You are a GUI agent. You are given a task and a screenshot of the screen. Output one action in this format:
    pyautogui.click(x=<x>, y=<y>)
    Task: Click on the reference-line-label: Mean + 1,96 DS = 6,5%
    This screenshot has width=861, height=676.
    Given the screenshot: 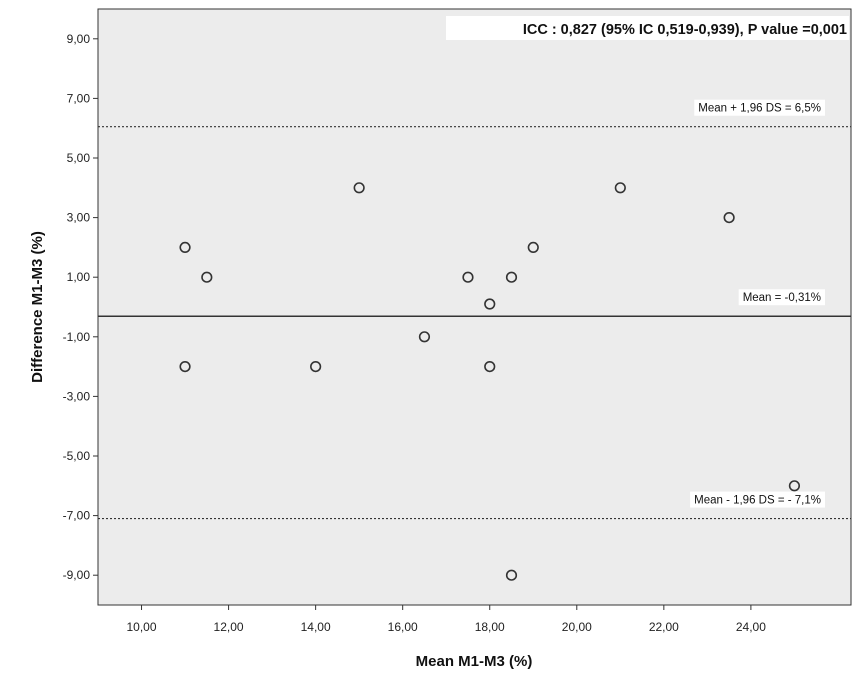 What is the action you would take?
    pyautogui.click(x=759, y=109)
    